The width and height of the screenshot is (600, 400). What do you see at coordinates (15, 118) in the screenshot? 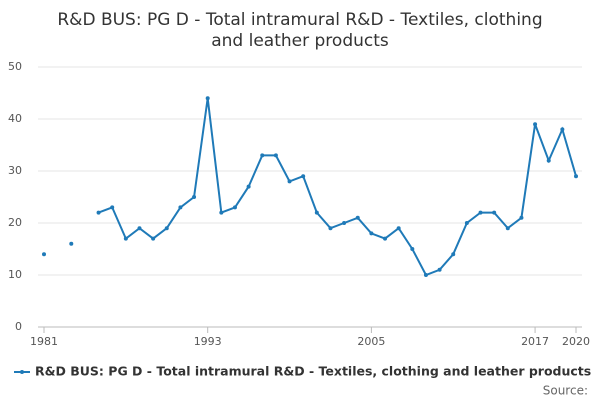
I see `y-tick-label: 40` at bounding box center [15, 118].